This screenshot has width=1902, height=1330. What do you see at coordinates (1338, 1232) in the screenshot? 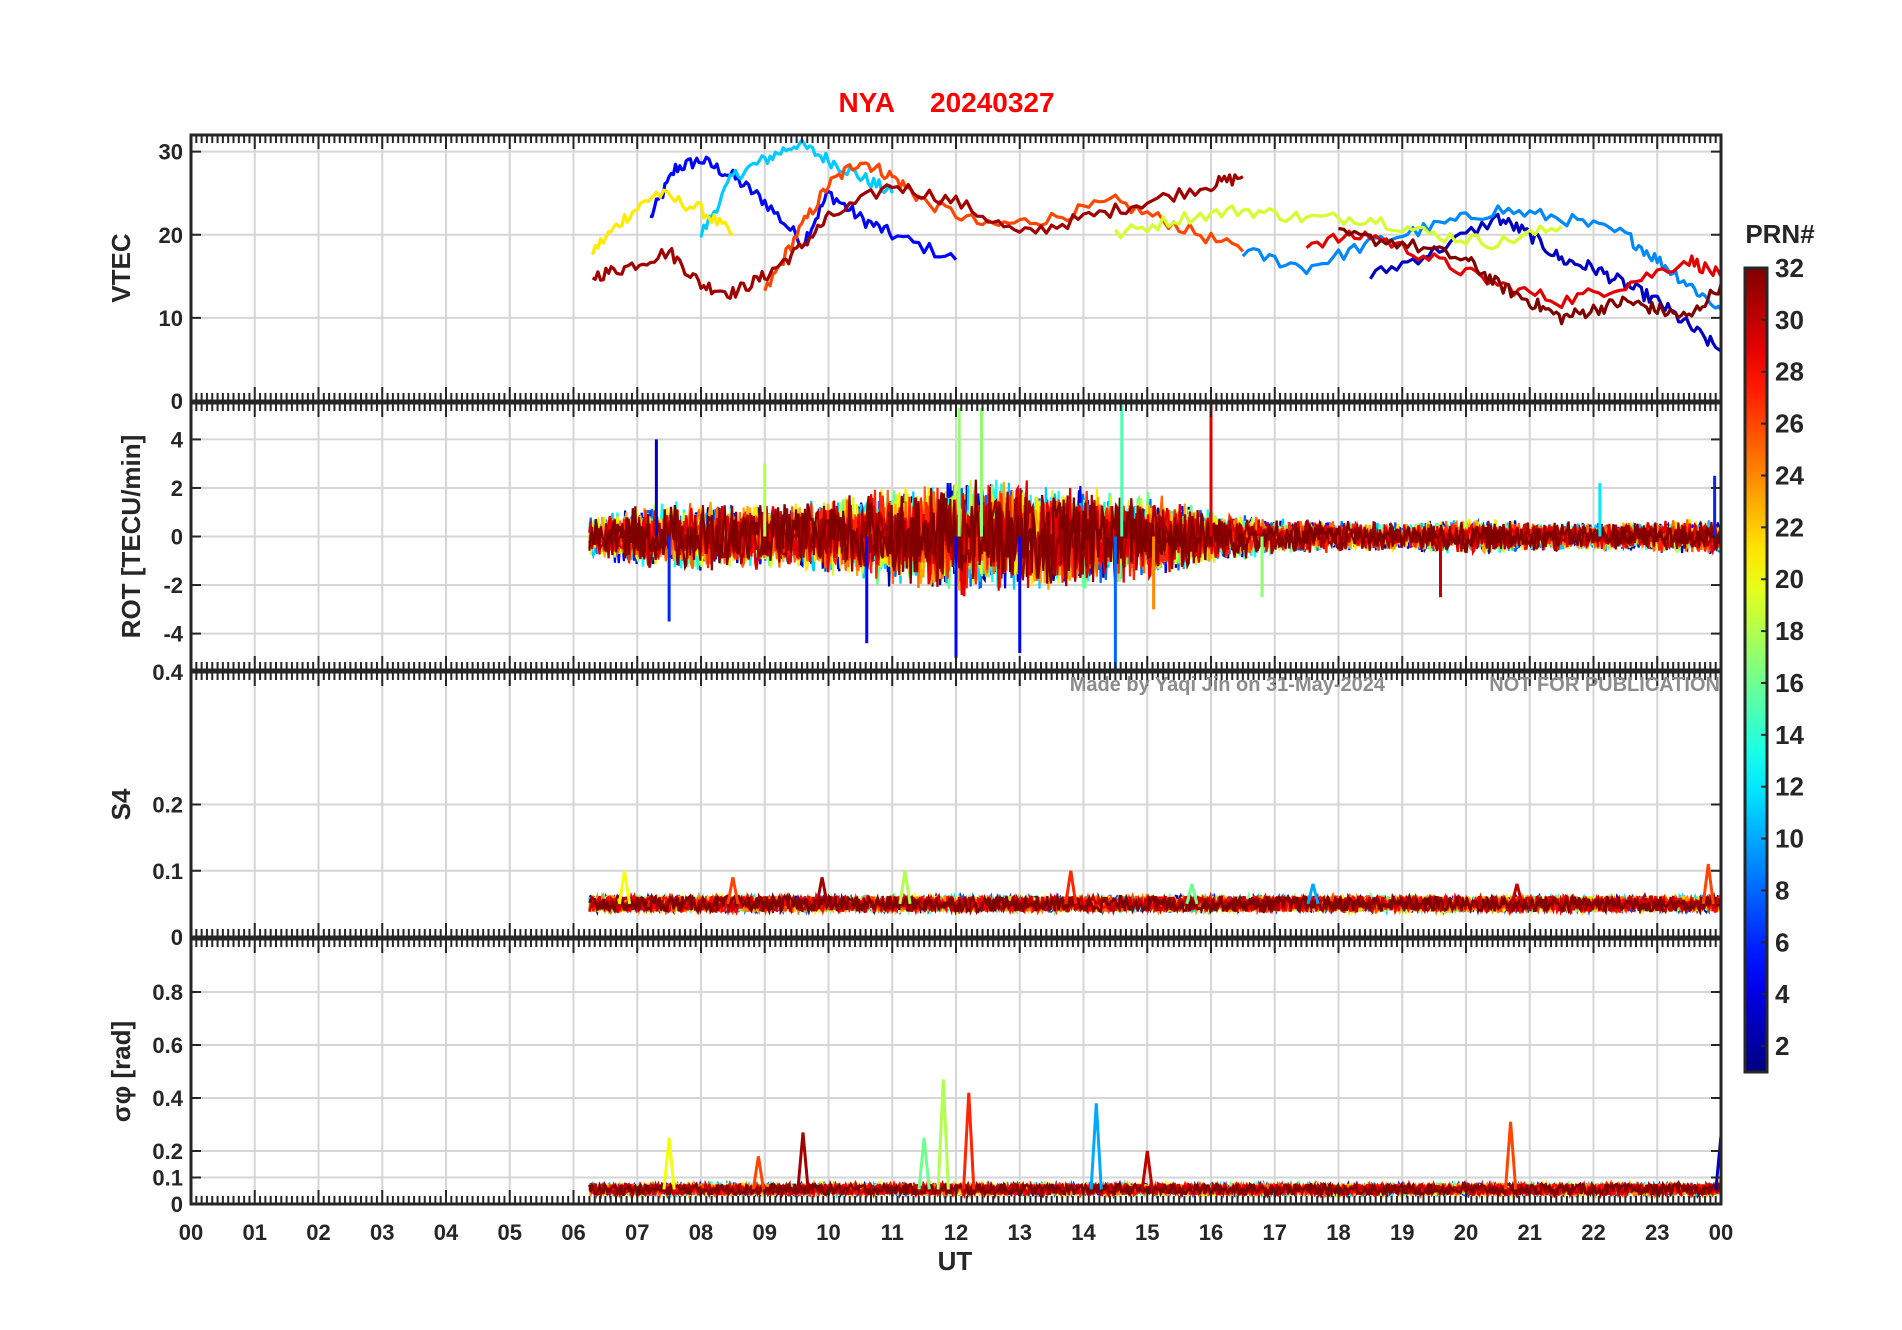
I see `x-tick-label: 18` at bounding box center [1338, 1232].